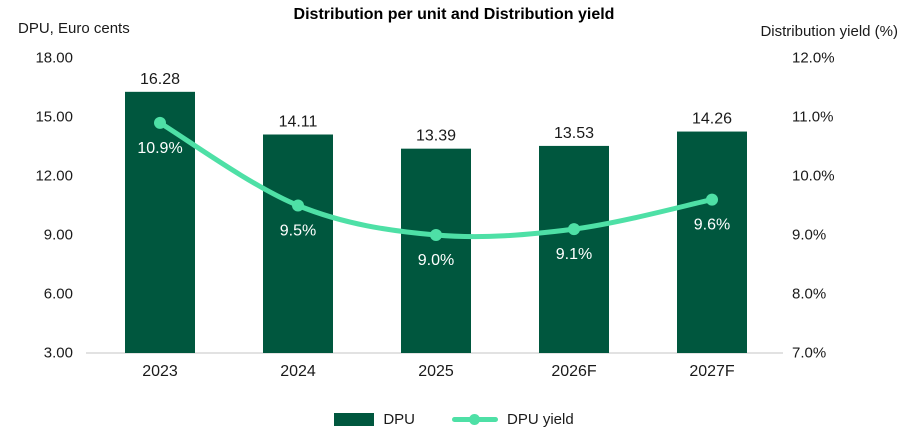 The width and height of the screenshot is (908, 442). I want to click on right-axis-tick: 11.0%, so click(813, 117).